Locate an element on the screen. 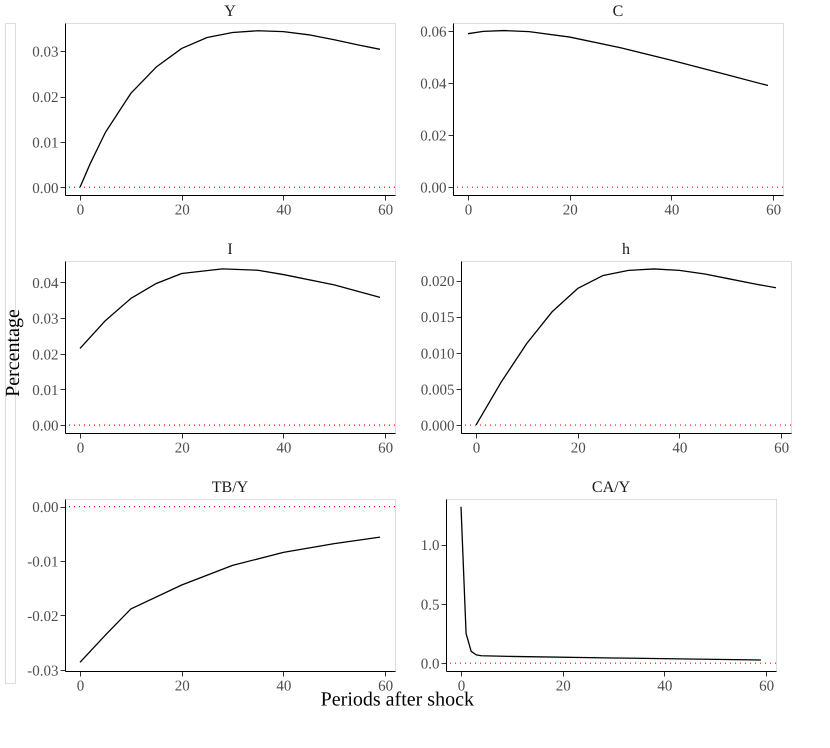  y-tick-label: 0.5 is located at coordinates (430, 605).